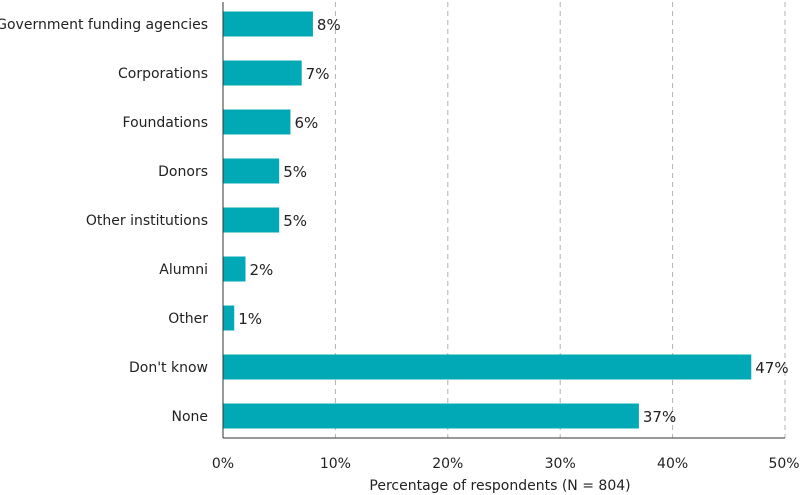 This screenshot has width=800, height=495. I want to click on category-label-5: Alumni, so click(183, 270).